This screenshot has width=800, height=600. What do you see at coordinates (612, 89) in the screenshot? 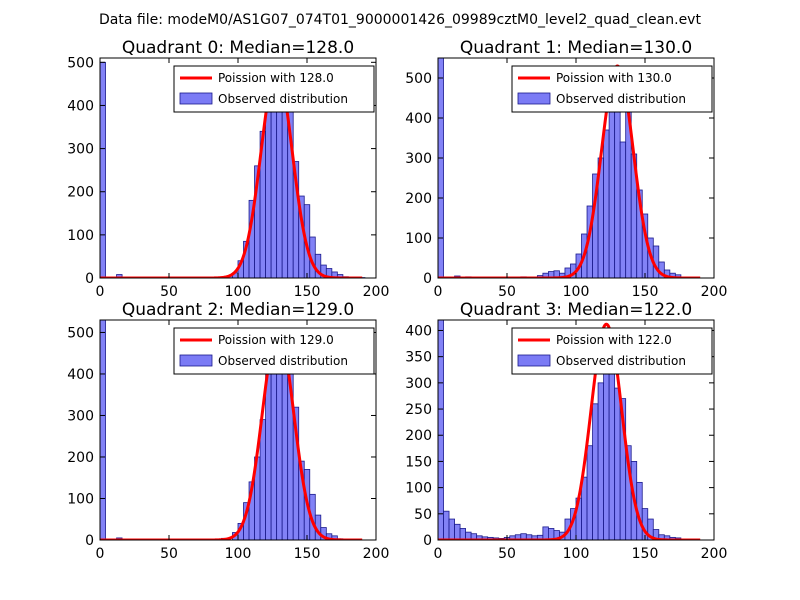
I see `legend: Poission with 130.0 Observed distribution` at bounding box center [612, 89].